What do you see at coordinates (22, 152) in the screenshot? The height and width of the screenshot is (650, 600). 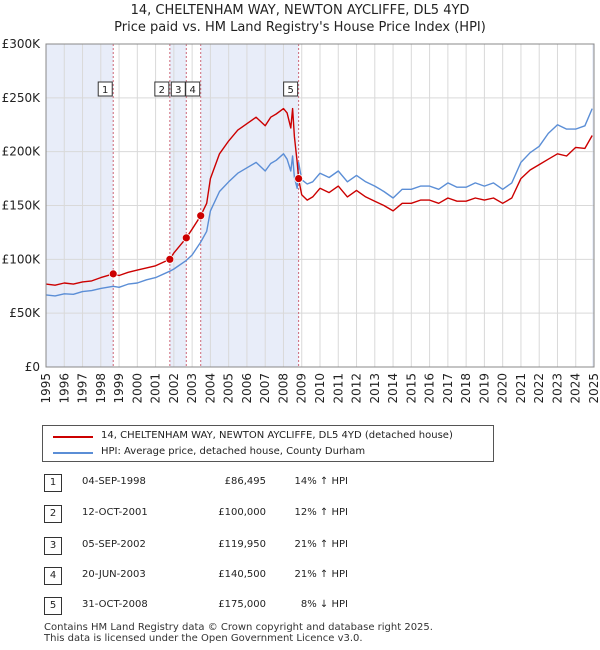 I see `y-tick-label: £200K` at bounding box center [22, 152].